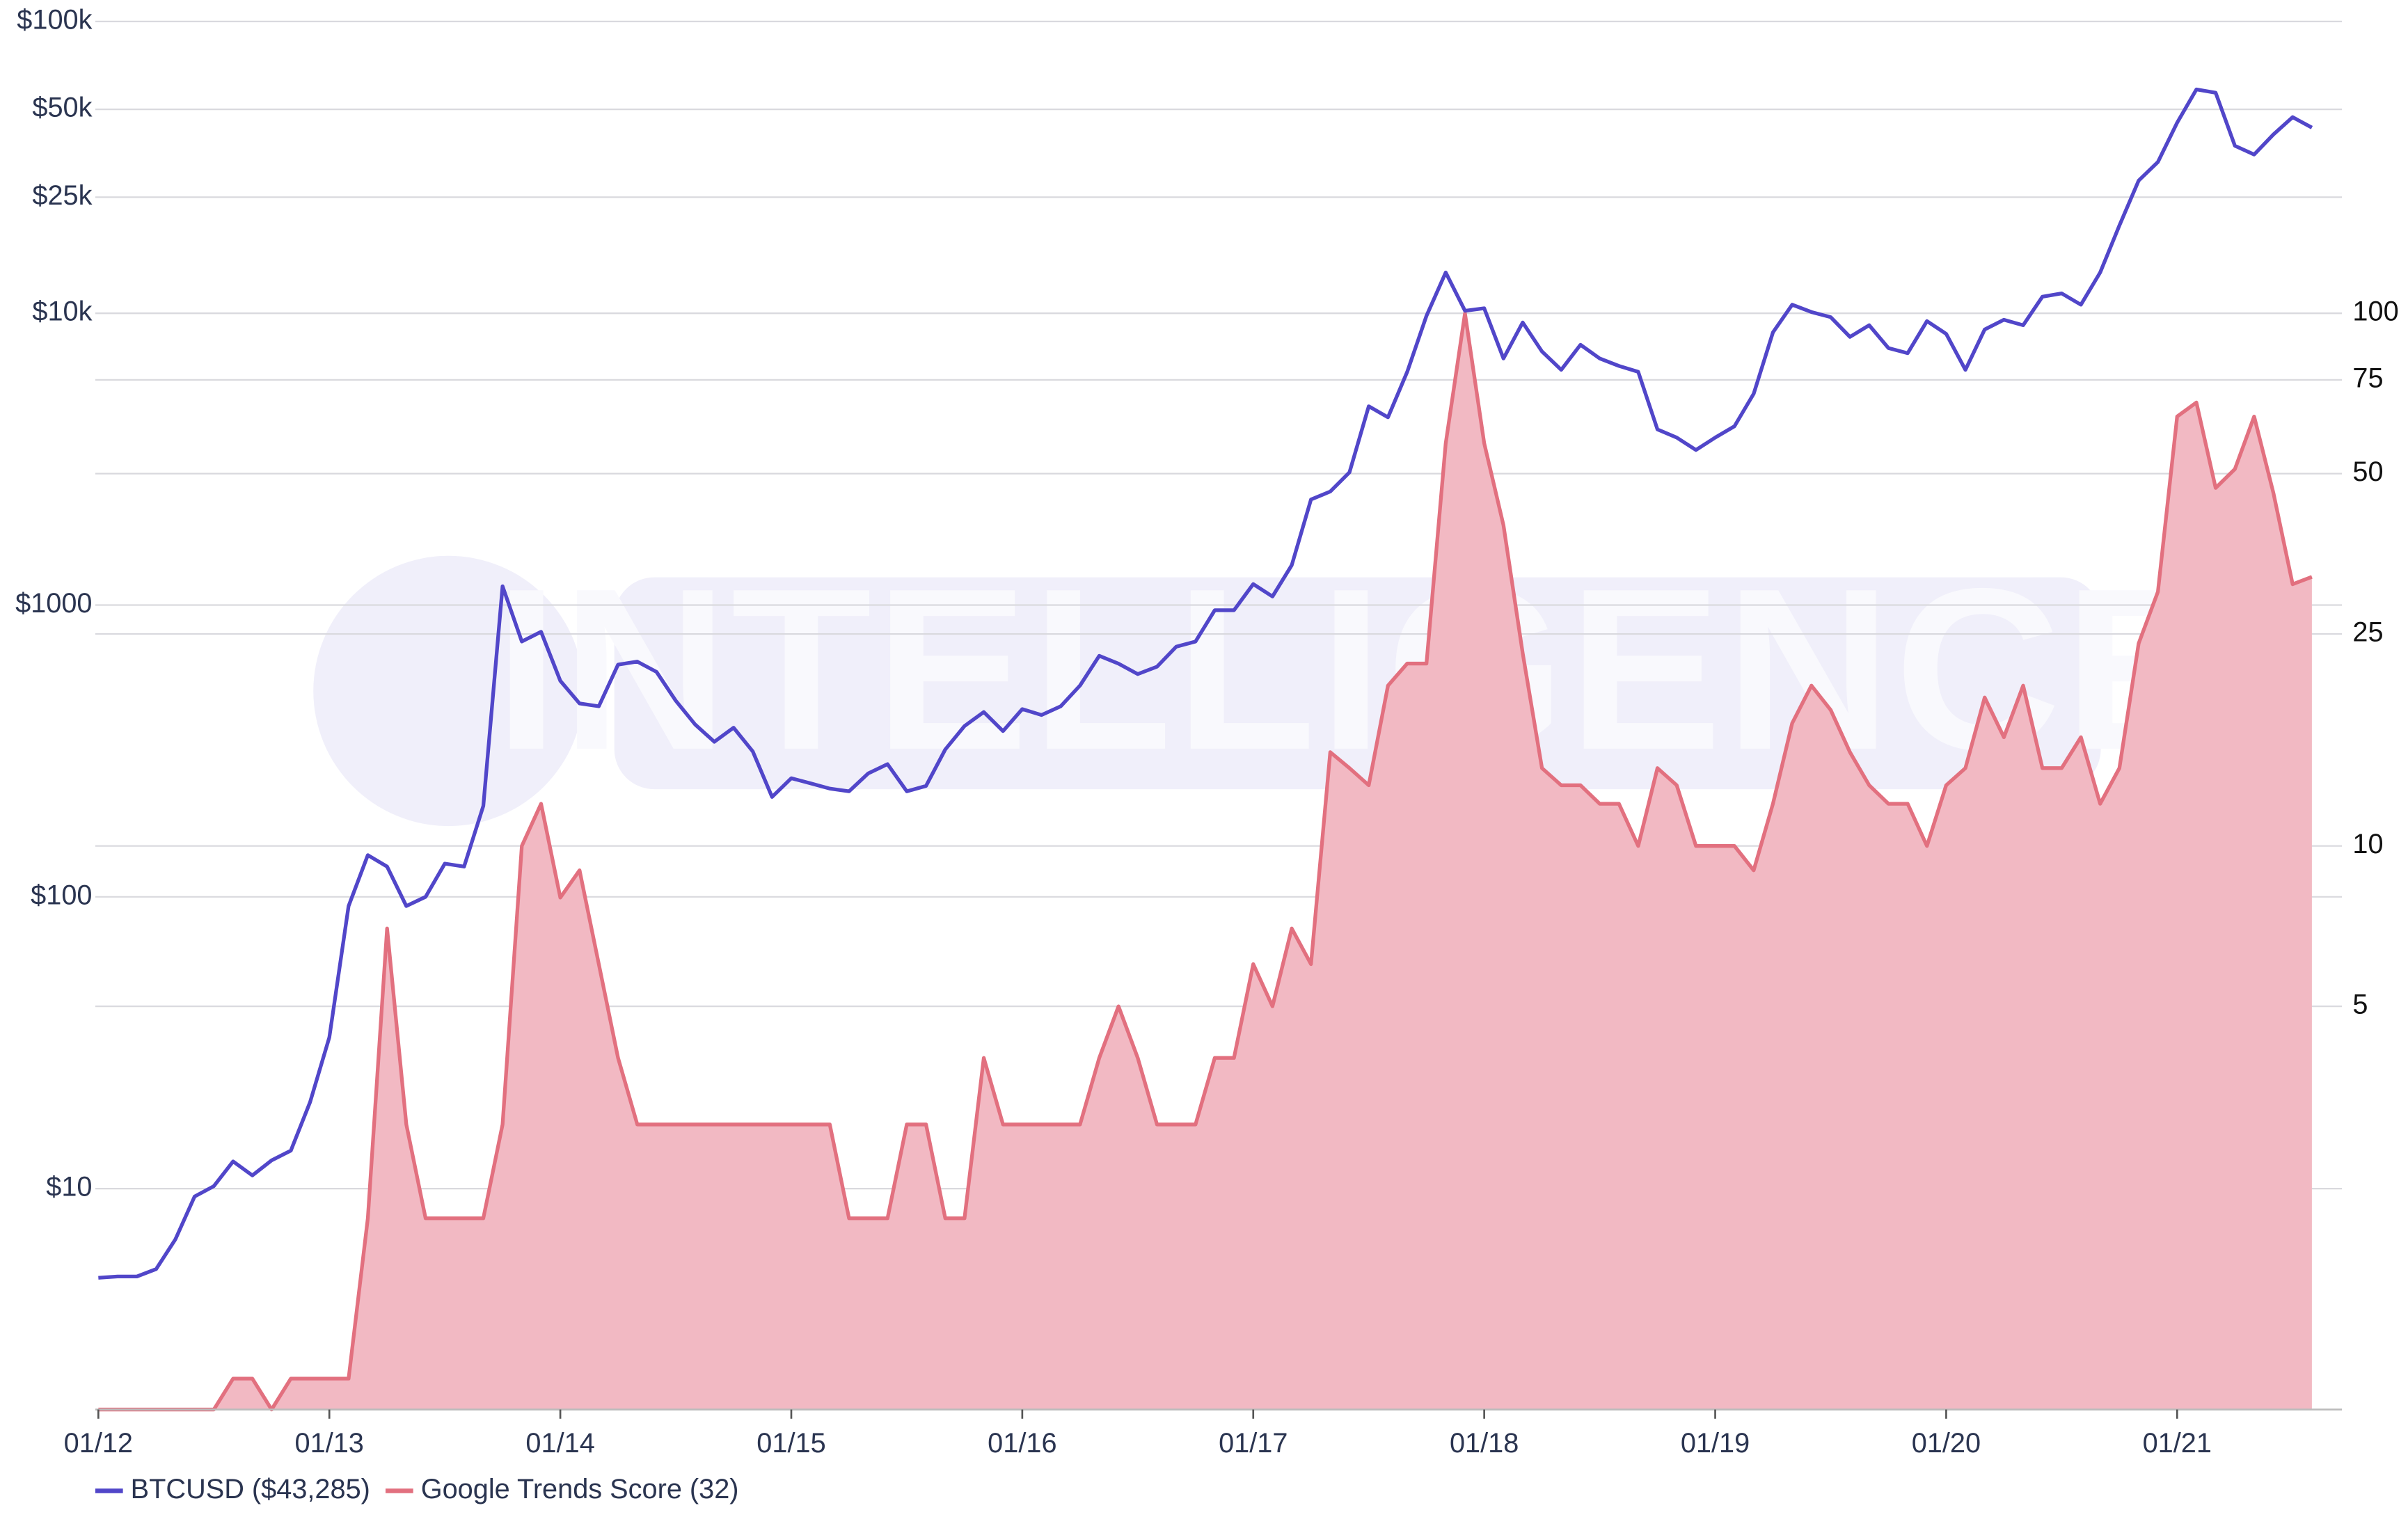 Image resolution: width=2408 pixels, height=1517 pixels. I want to click on legend-label: BTCUSD ($43,285), so click(250, 1489).